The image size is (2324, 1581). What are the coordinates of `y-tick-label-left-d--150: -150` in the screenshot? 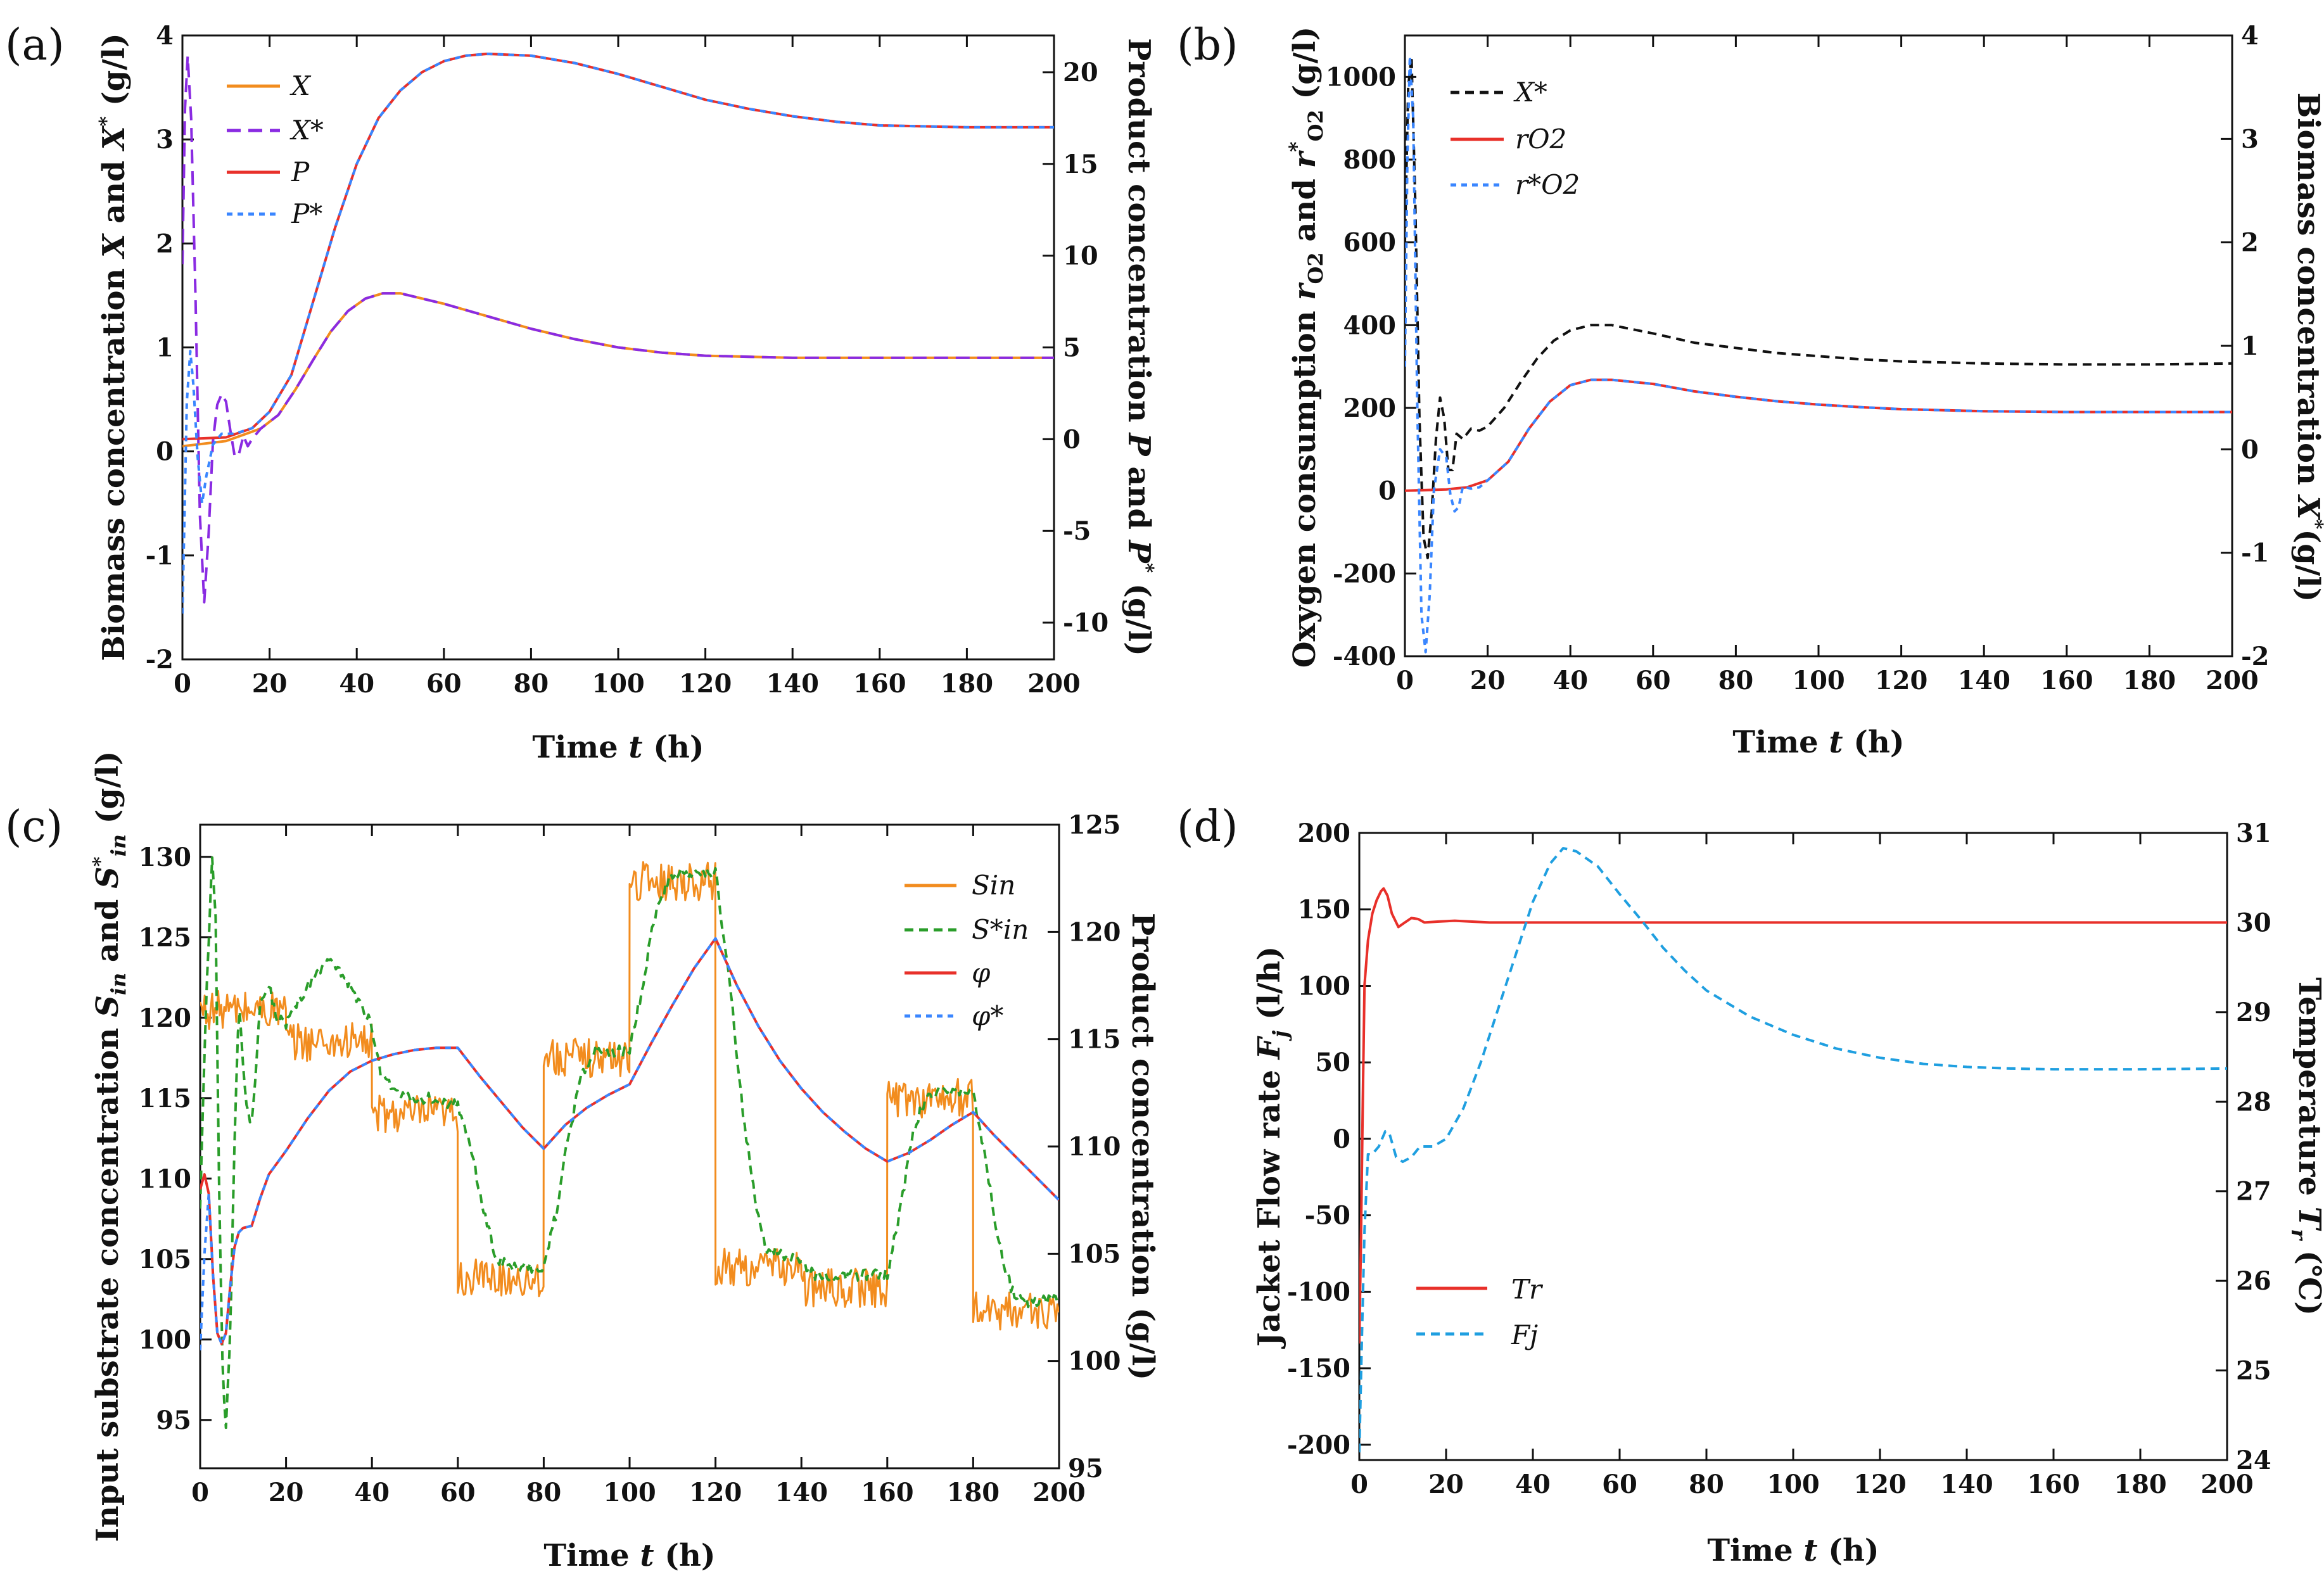 It's located at (1318, 1368).